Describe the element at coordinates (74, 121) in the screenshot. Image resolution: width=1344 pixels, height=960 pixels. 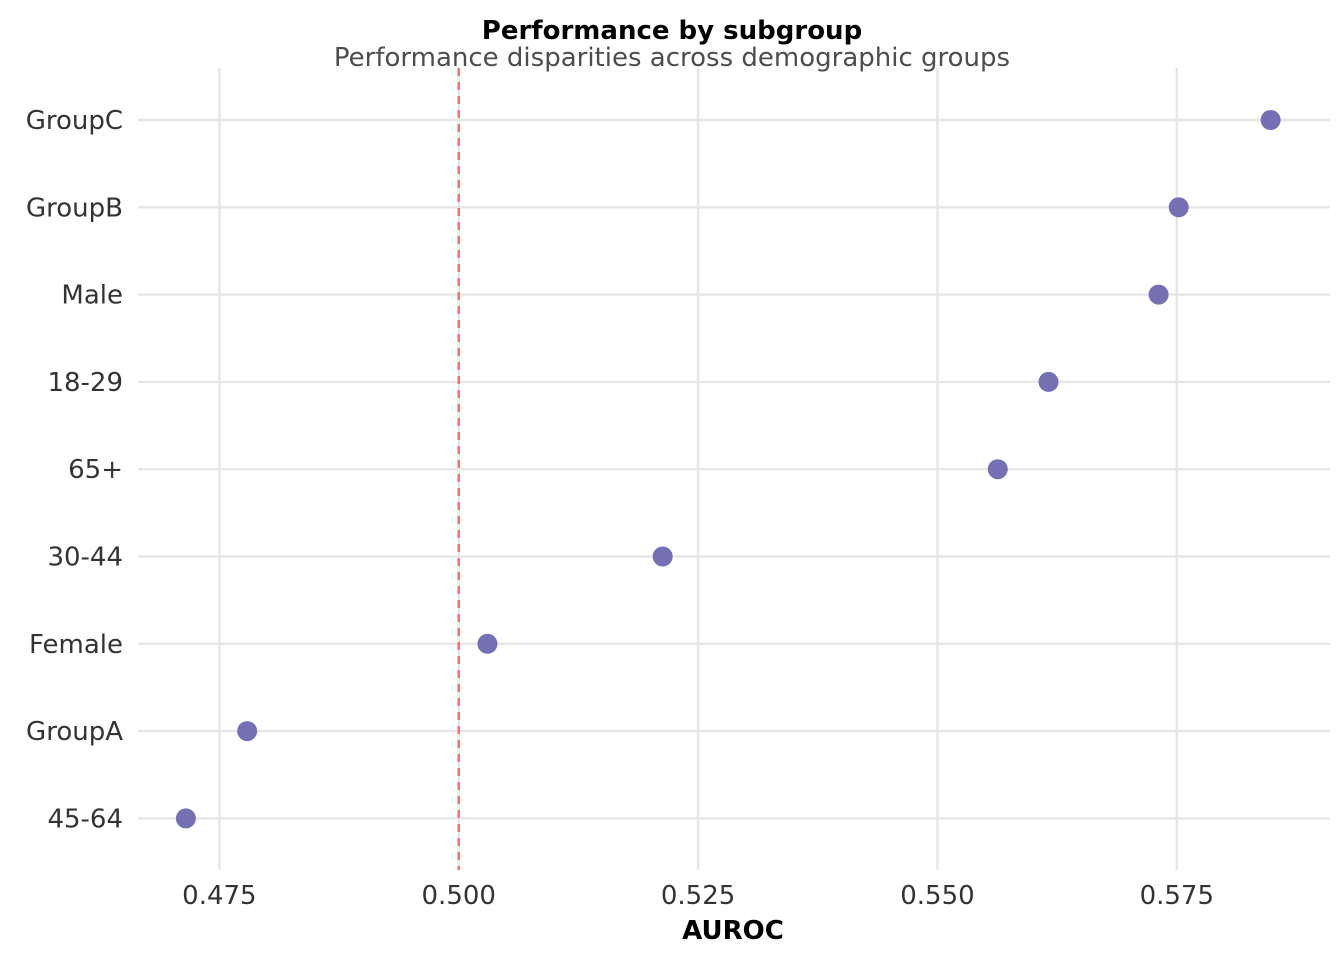
I see `y-tick-label: GroupC` at that location.